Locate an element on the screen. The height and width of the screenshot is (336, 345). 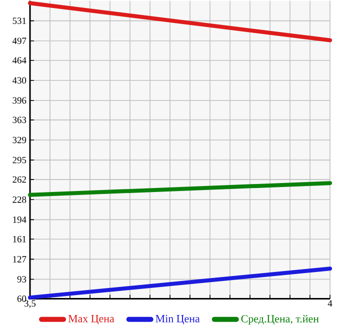
y-tick-label: 194 is located at coordinates (19, 219).